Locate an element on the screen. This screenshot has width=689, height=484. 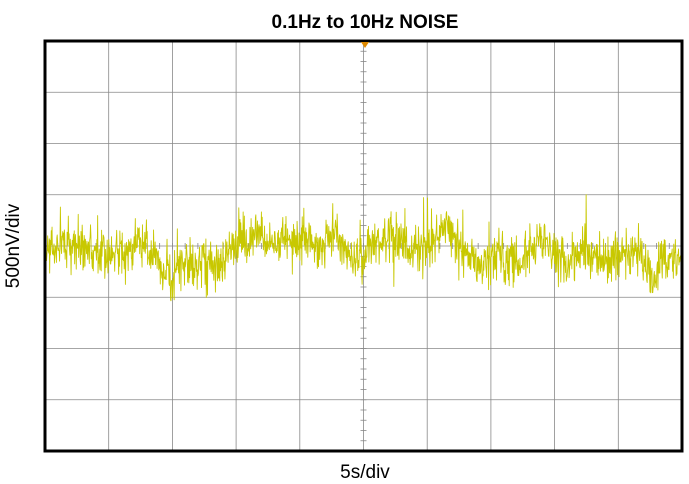
y-axis-label: 500nV/div is located at coordinates (13, 245).